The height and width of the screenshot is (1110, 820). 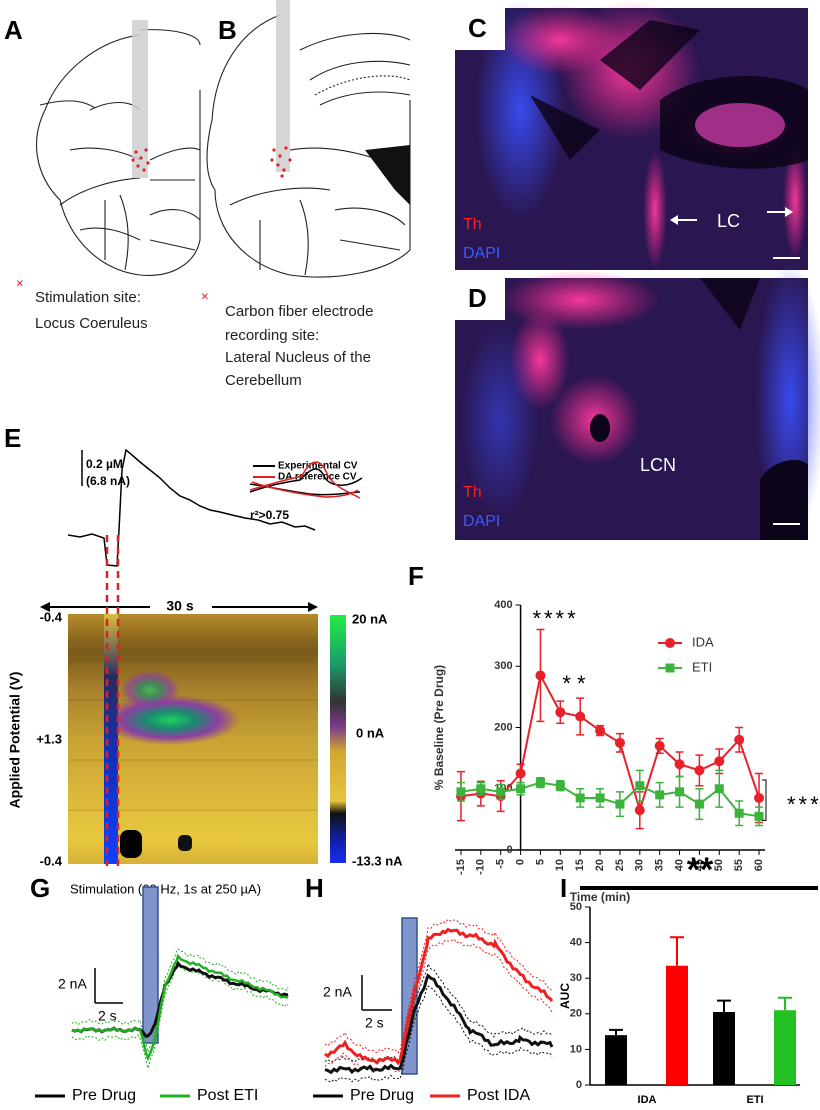 I want to click on panel-label: C, so click(x=477, y=28).